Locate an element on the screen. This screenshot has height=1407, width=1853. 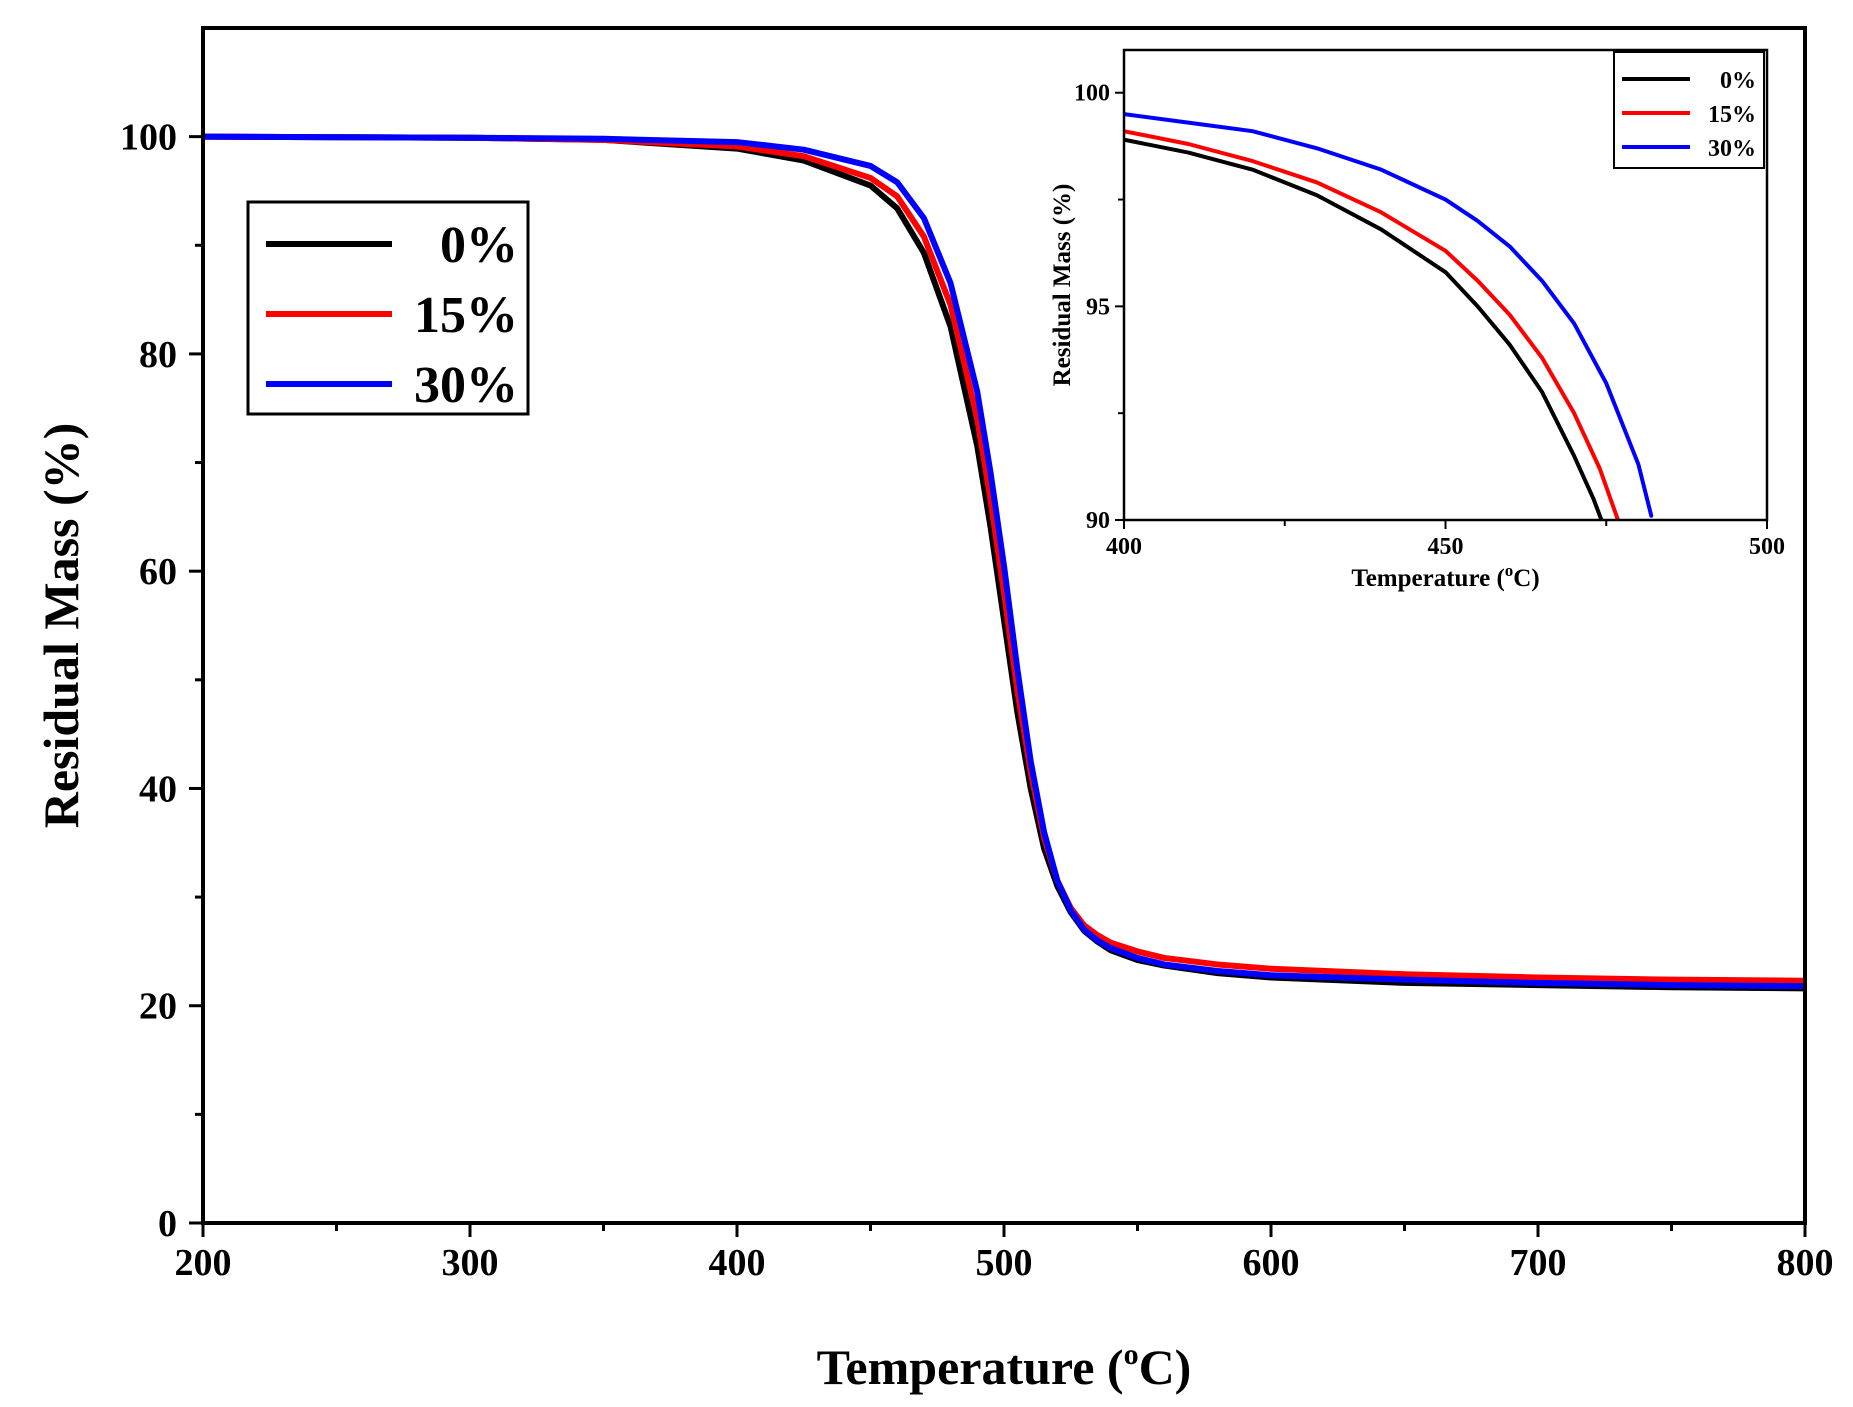
main-x-axis-title-unit: C) is located at coordinates (1165, 1367).